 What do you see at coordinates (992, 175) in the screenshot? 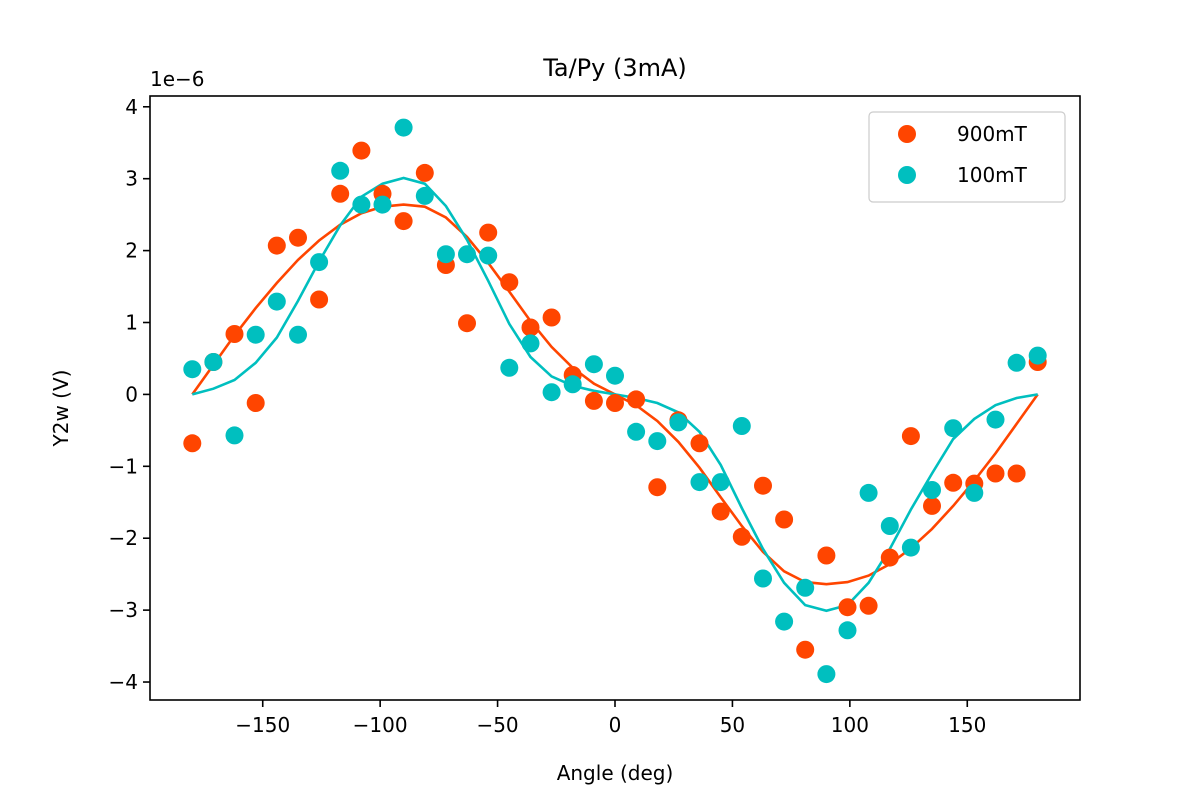
I see `legend-label-100mT: 100mT` at bounding box center [992, 175].